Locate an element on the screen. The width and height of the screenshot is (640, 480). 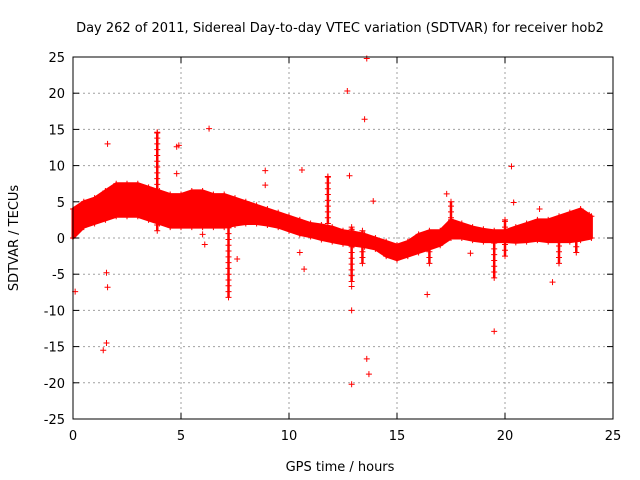
x-tick-label: 25 is located at coordinates (613, 436).